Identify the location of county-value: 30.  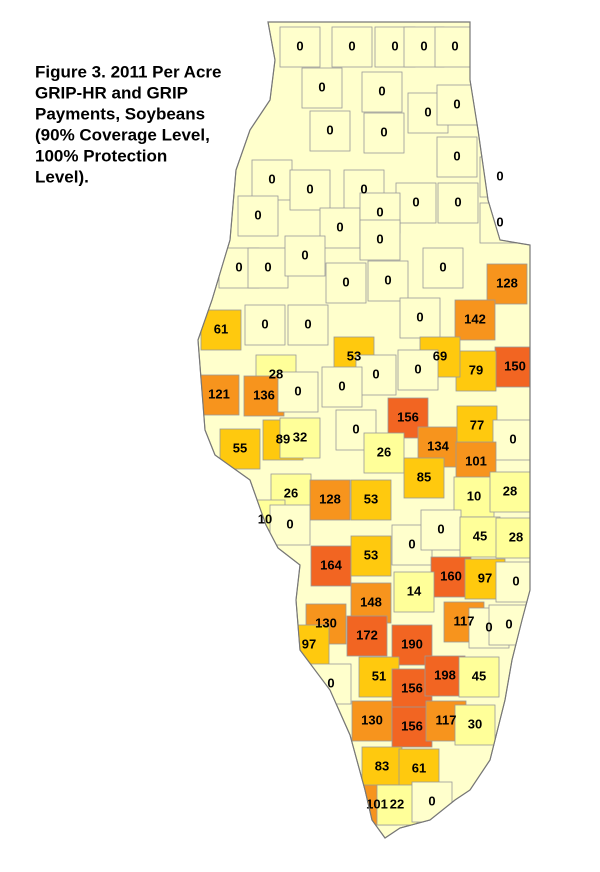
(475, 723).